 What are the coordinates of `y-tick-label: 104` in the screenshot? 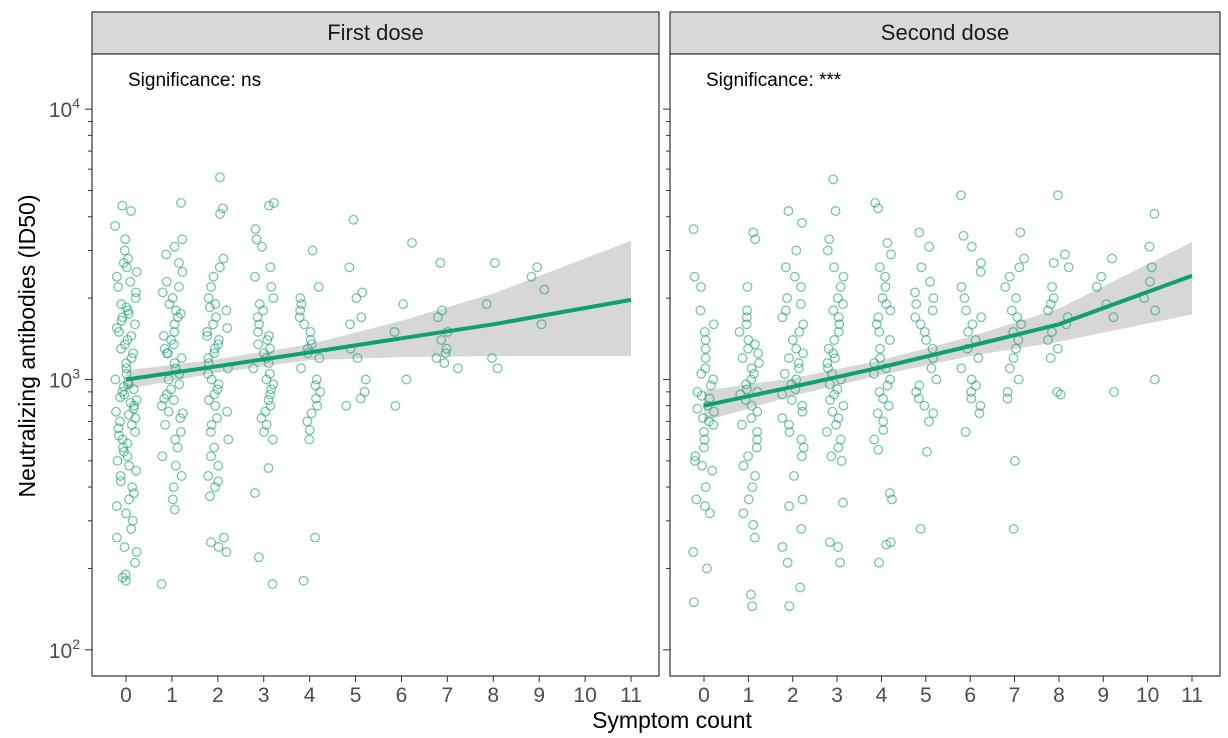 It's located at (64, 108).